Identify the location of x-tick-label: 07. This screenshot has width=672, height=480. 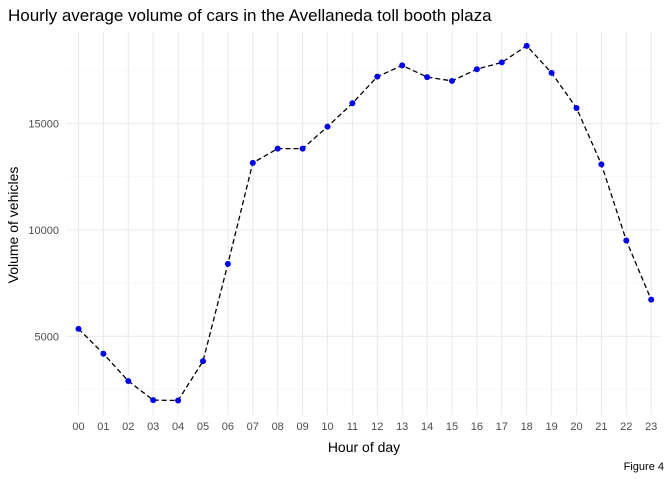
(253, 427).